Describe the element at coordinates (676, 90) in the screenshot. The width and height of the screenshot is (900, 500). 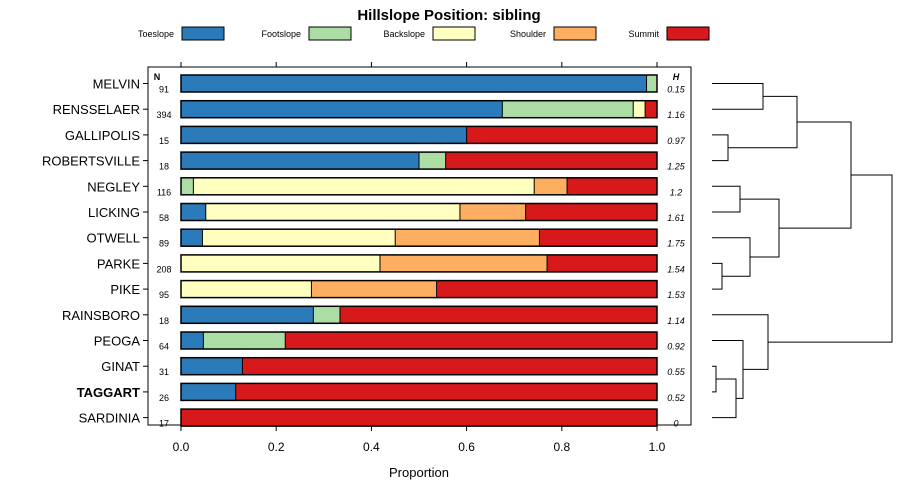
I see `h-value: 0.15` at that location.